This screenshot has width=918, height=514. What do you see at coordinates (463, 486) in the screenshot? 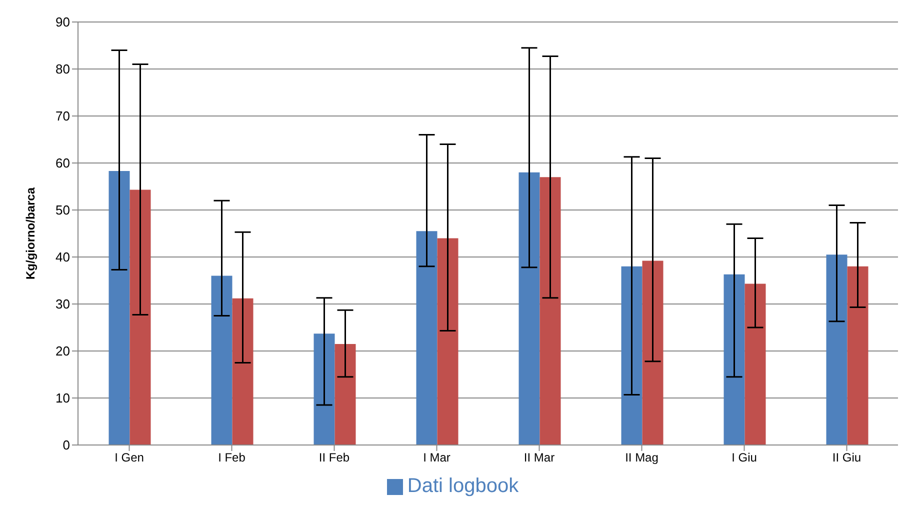
I see `legend-label: Dati logbook` at bounding box center [463, 486].